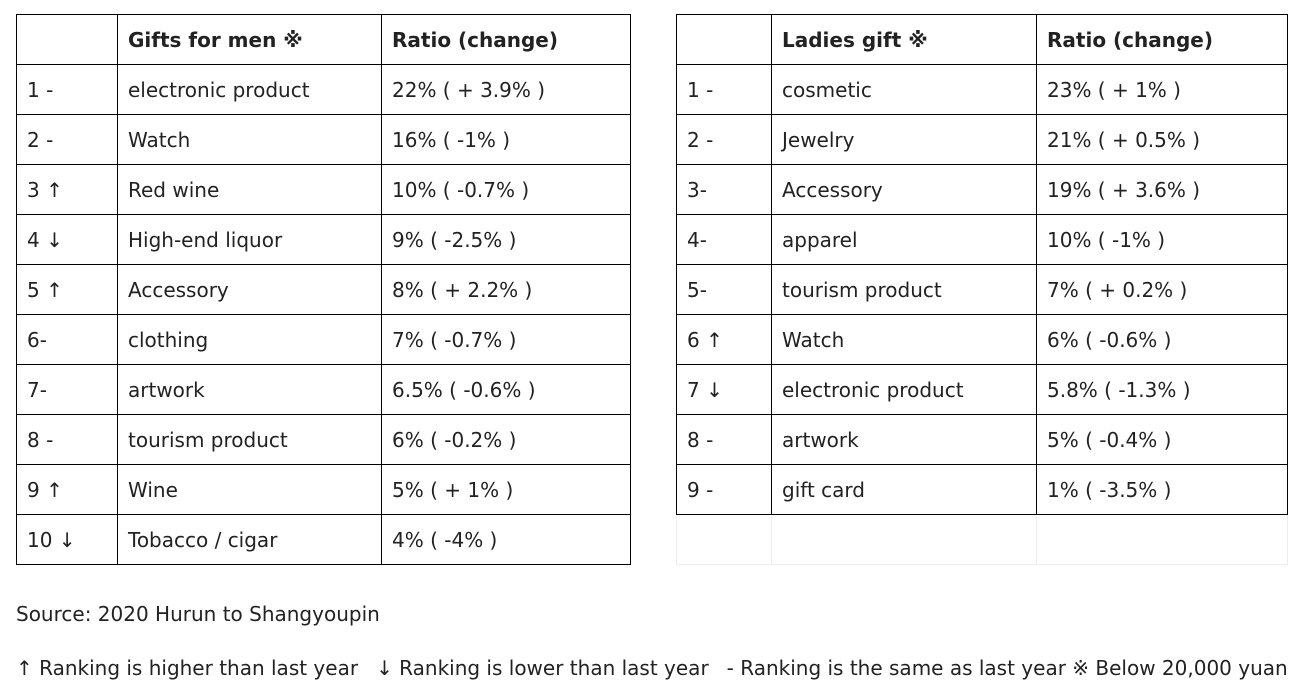 This screenshot has height=695, width=1301. What do you see at coordinates (1180, 668) in the screenshot?
I see `legend-note: ※ Below 20,000 yuan` at bounding box center [1180, 668].